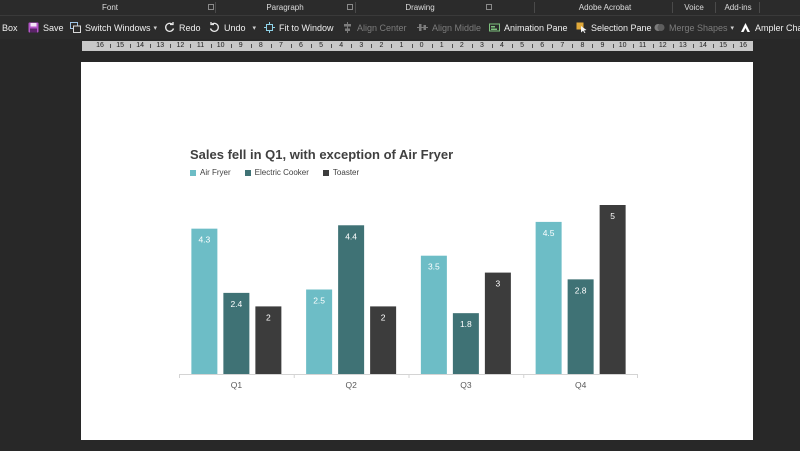 The width and height of the screenshot is (800, 451). What do you see at coordinates (237, 385) in the screenshot?
I see `x-tick-label: Q1` at bounding box center [237, 385].